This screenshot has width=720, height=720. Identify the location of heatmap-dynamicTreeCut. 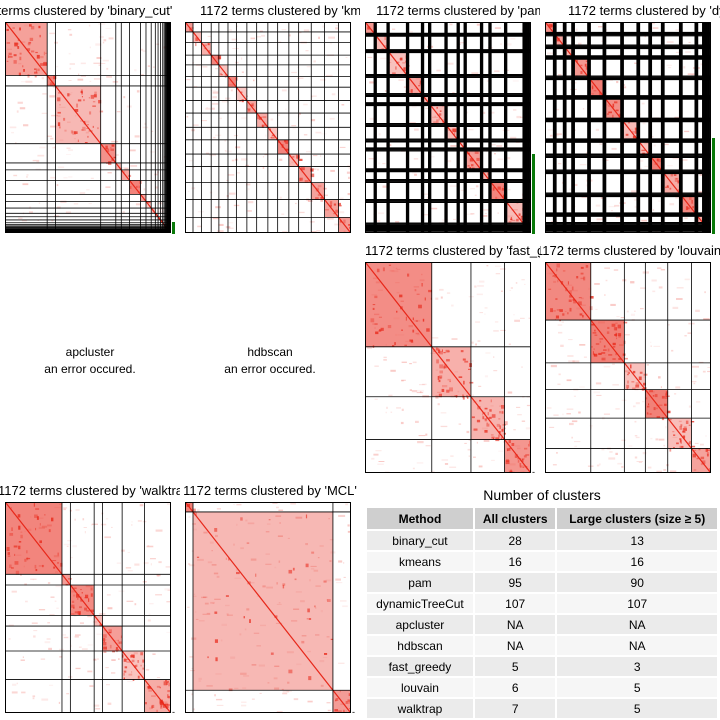
(628, 127).